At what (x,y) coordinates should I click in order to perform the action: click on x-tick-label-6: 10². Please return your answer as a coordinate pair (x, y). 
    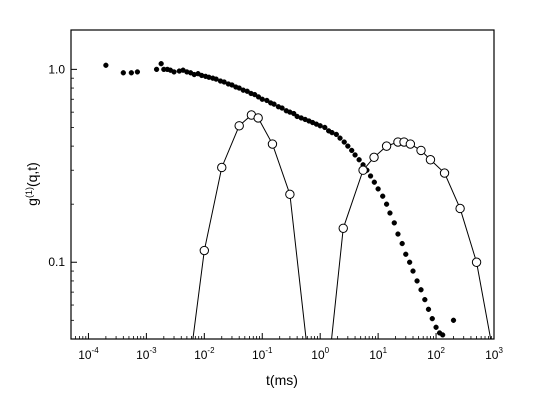
    Looking at the image, I should click on (436, 354).